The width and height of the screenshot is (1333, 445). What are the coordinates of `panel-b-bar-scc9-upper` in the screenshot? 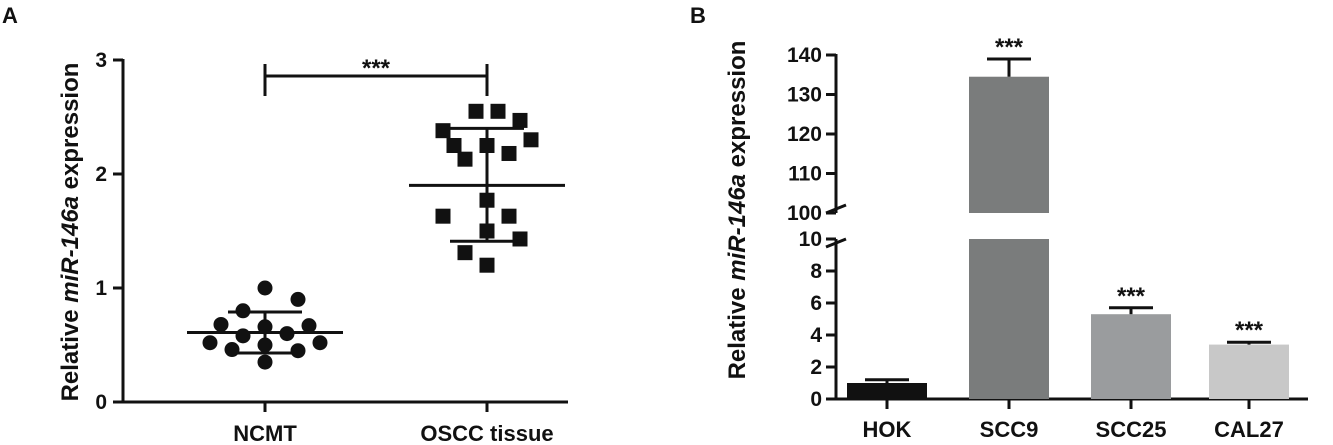 It's located at (1009, 144).